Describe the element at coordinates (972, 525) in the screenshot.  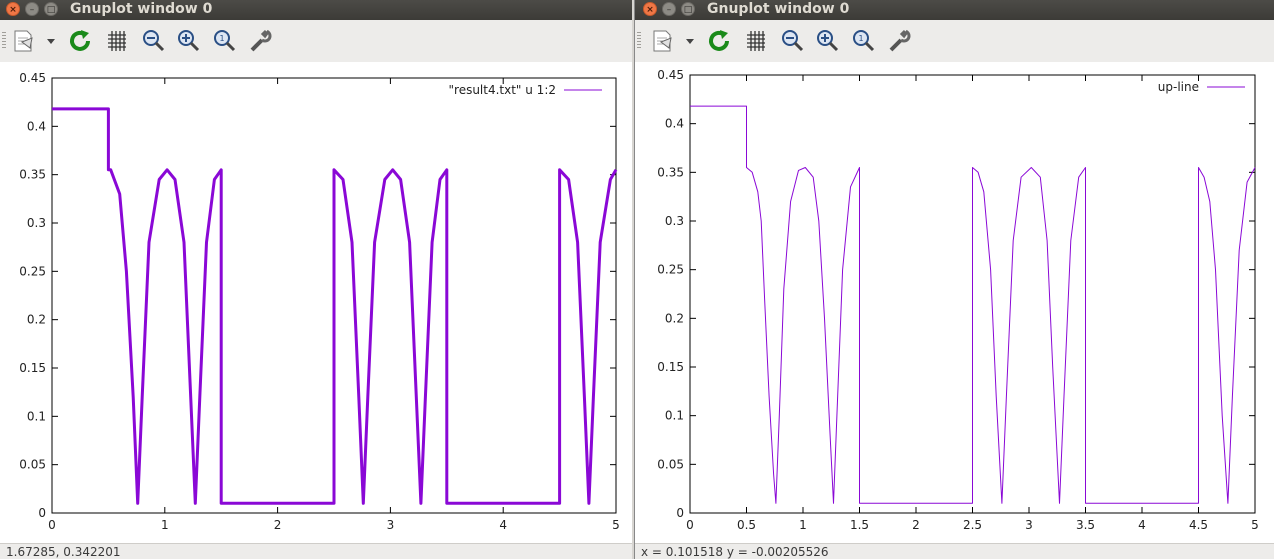
I see `x-tick-label: 2.5` at that location.